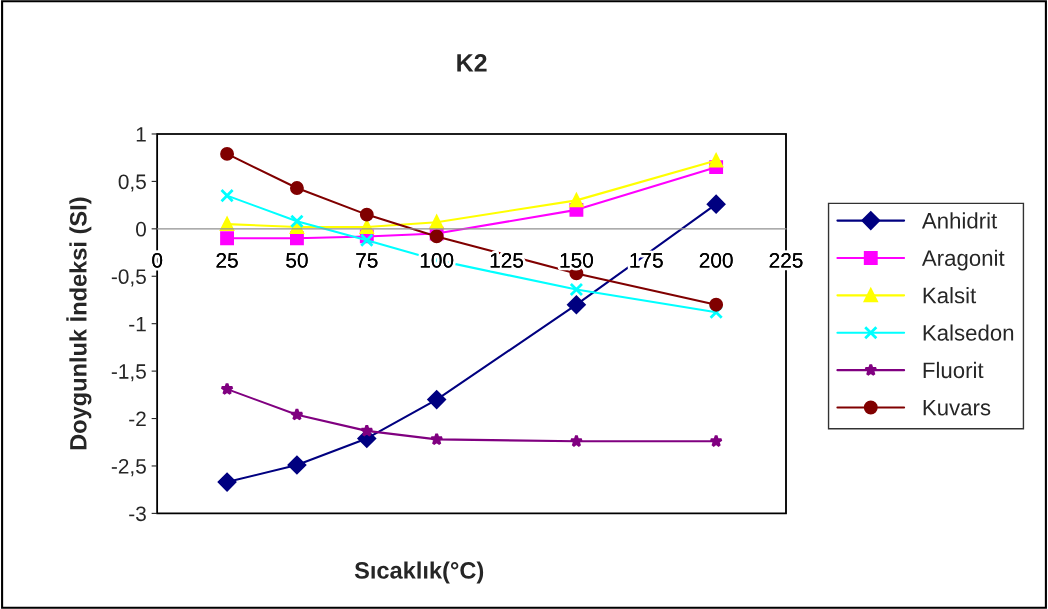 Image resolution: width=1048 pixels, height=609 pixels. Describe the element at coordinates (128, 373) in the screenshot. I see `y-tick-label: -1,5` at that location.